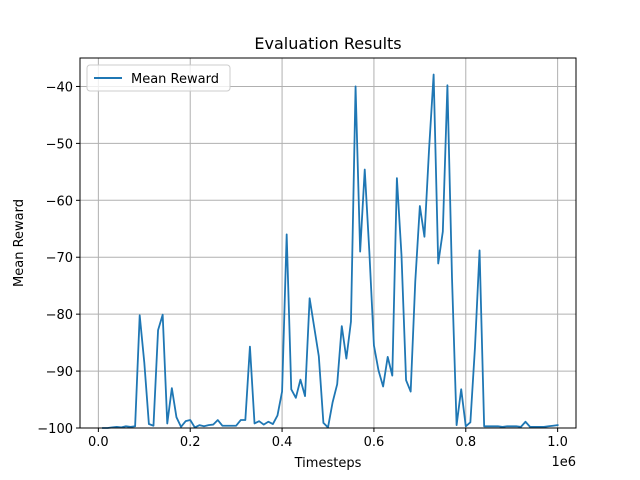 This screenshot has height=480, width=640. What do you see at coordinates (59, 372) in the screenshot?
I see `y-tick-label: −90` at bounding box center [59, 372].